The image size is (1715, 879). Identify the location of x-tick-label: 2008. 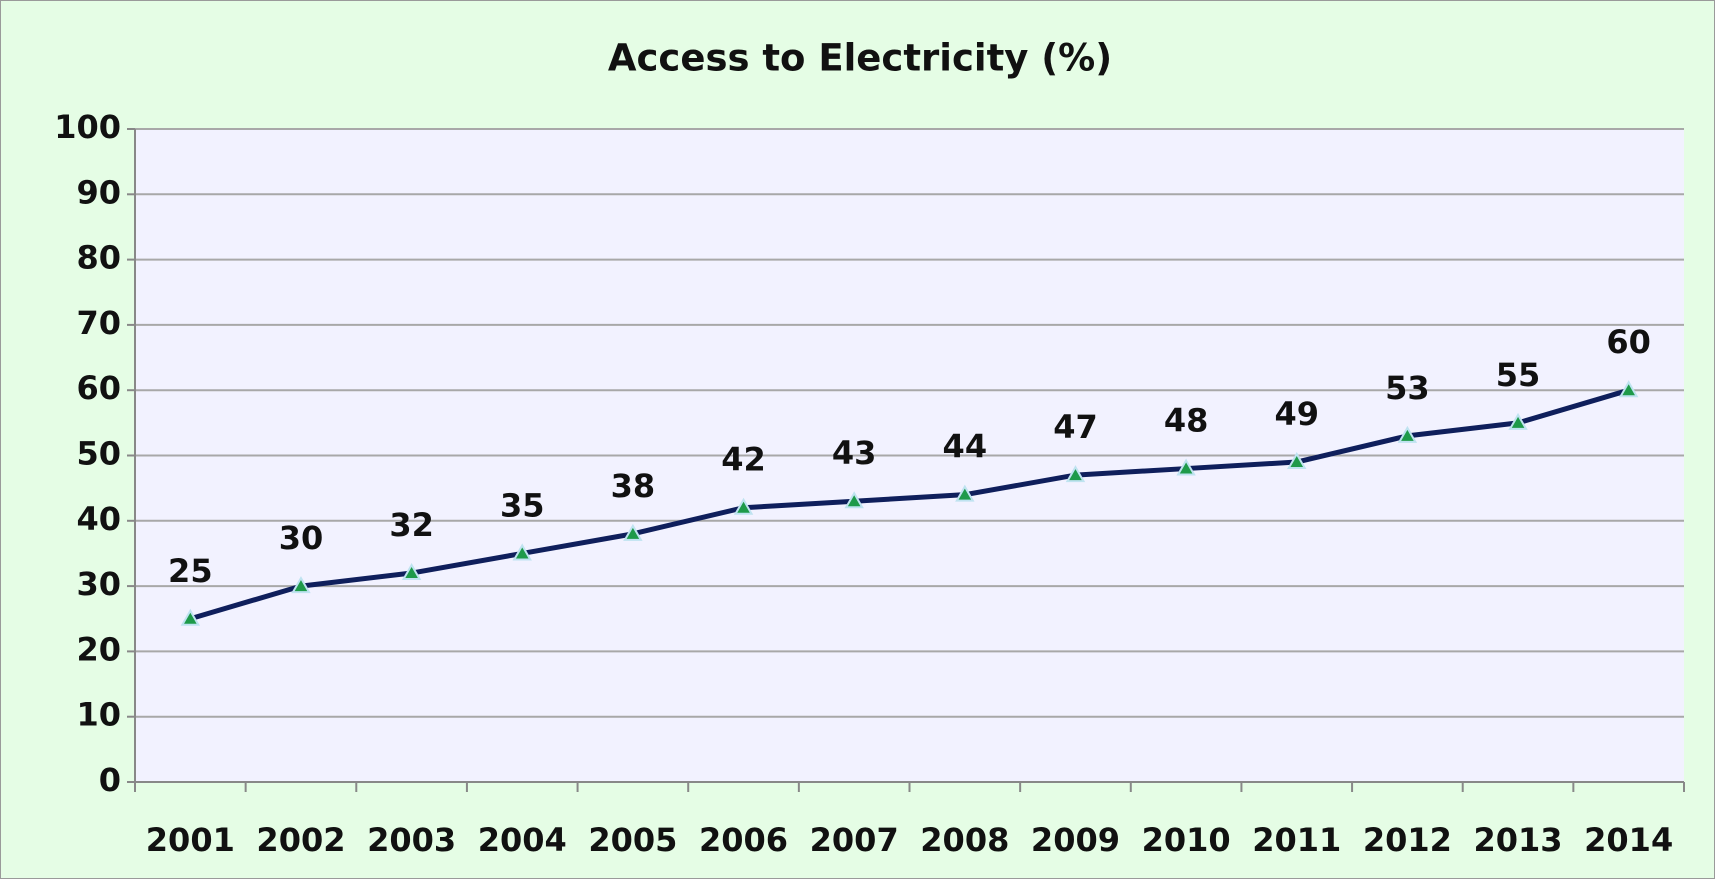
(964, 840).